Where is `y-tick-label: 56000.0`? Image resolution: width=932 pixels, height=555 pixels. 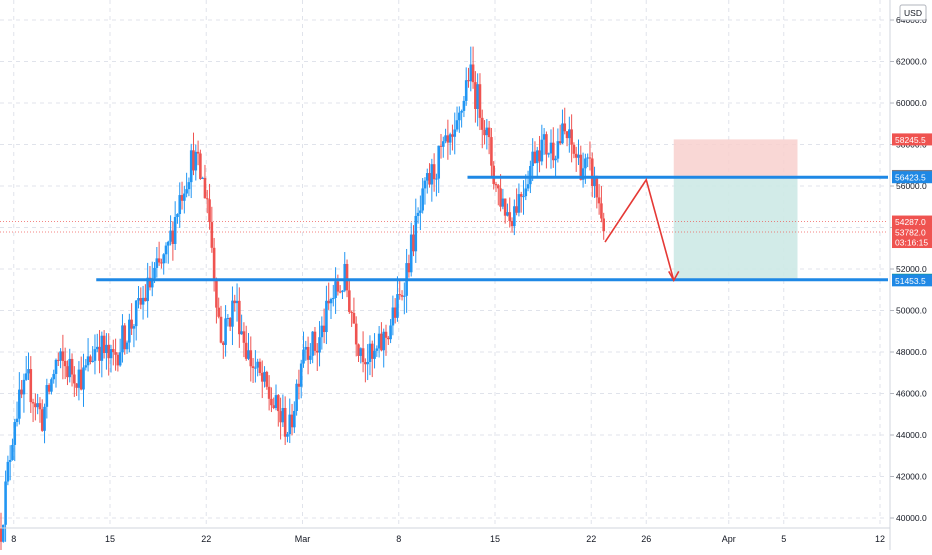
y-tick-label: 56000.0 is located at coordinates (911, 186).